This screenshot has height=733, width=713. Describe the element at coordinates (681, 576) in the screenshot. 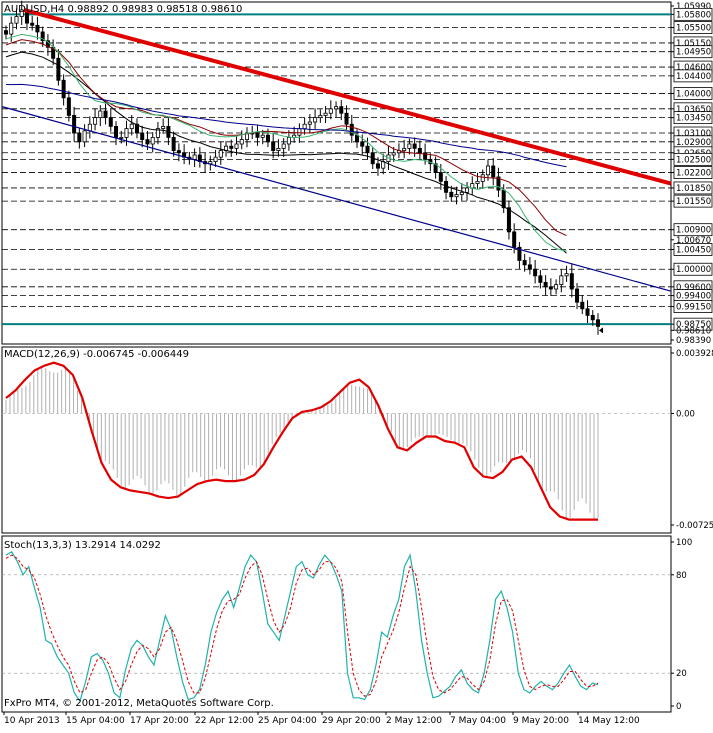

I see `stoch-tick-label: 80` at that location.